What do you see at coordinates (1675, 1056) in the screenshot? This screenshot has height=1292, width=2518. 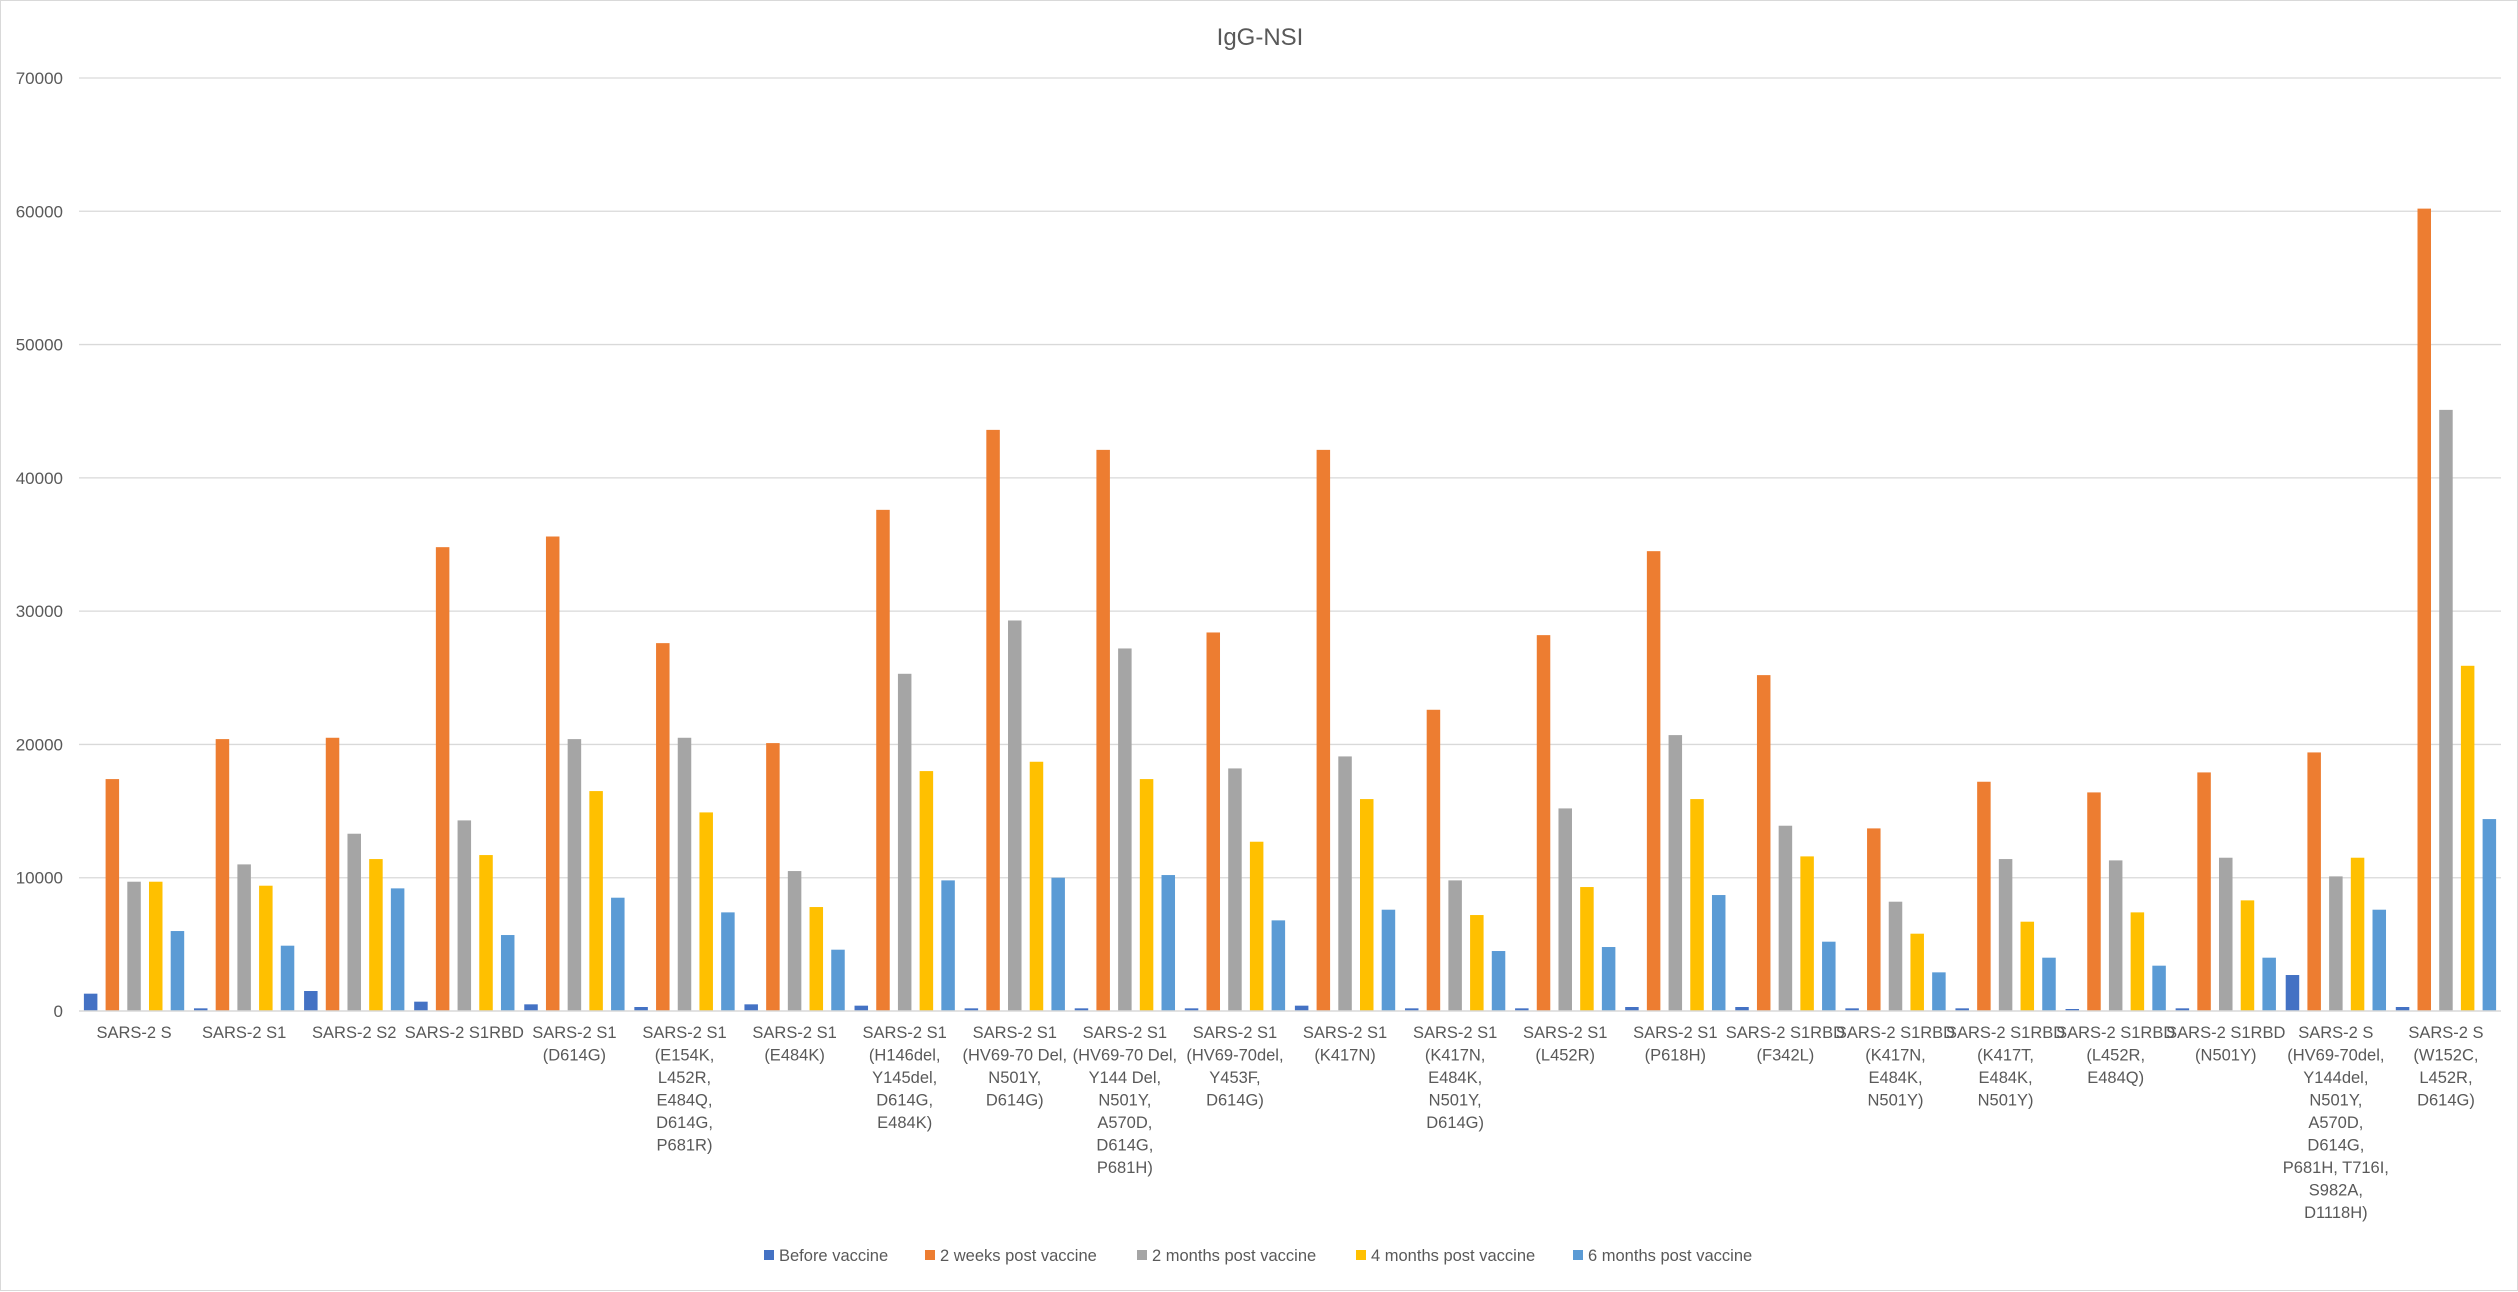 I see `x-tick-label-line: (P618H)` at bounding box center [1675, 1056].